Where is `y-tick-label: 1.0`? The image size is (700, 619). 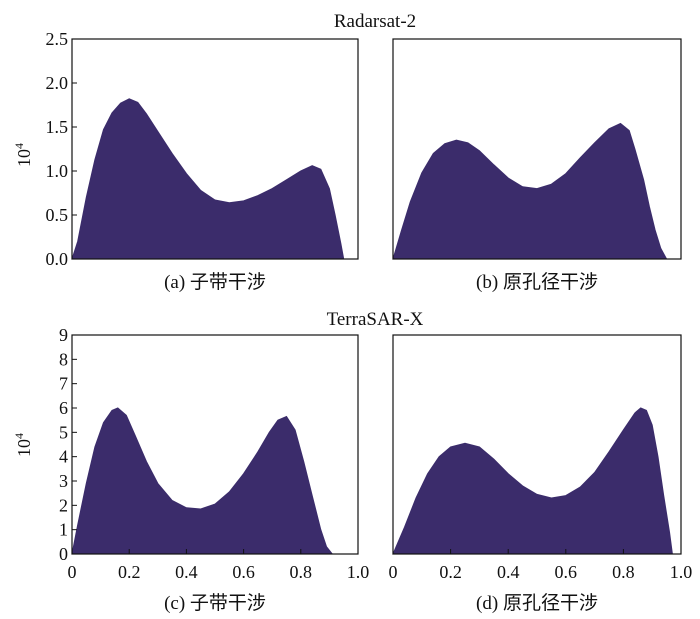
y-tick-label: 1.0 is located at coordinates (57, 171).